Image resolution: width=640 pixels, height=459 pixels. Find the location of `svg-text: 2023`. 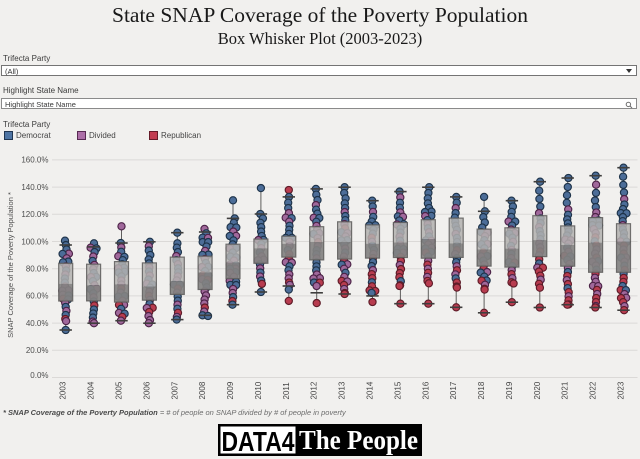

svg-text: 2023 is located at coordinates (621, 390).